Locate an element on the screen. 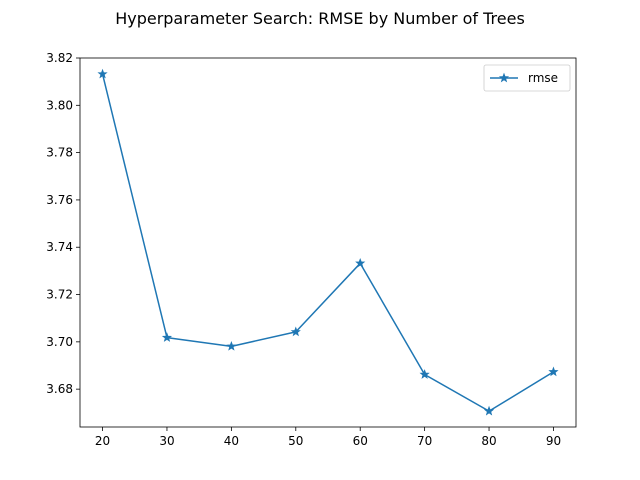  x-tick-label: 50 is located at coordinates (295, 441).